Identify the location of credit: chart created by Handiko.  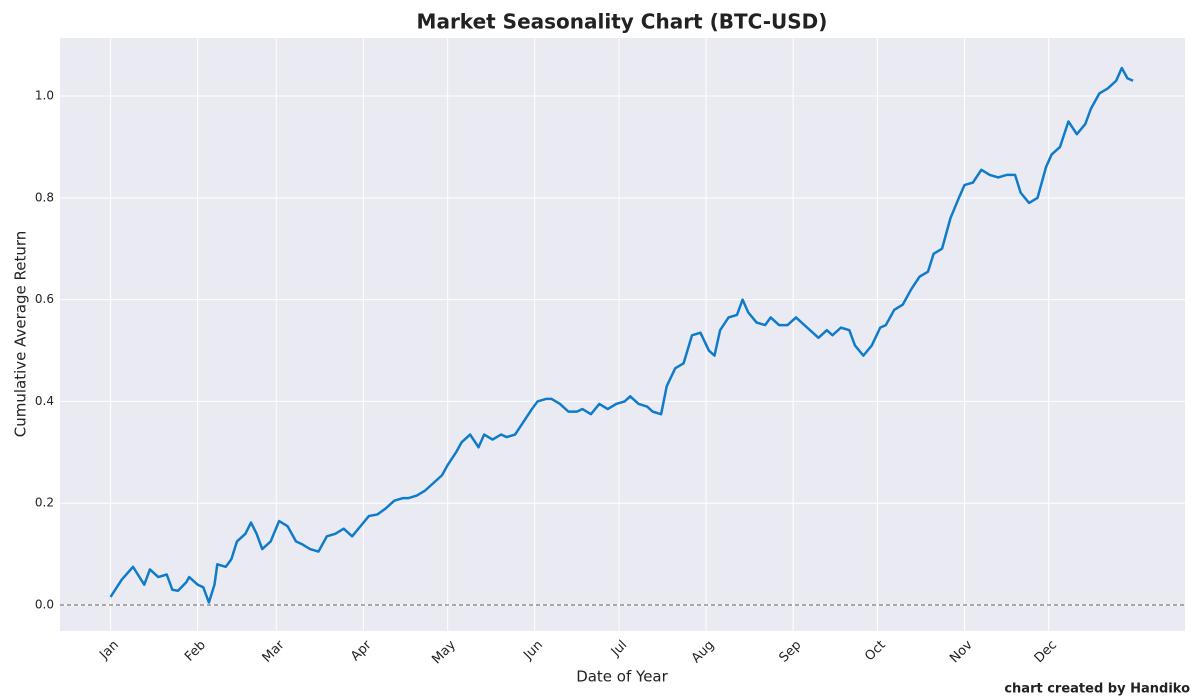
(1097, 689).